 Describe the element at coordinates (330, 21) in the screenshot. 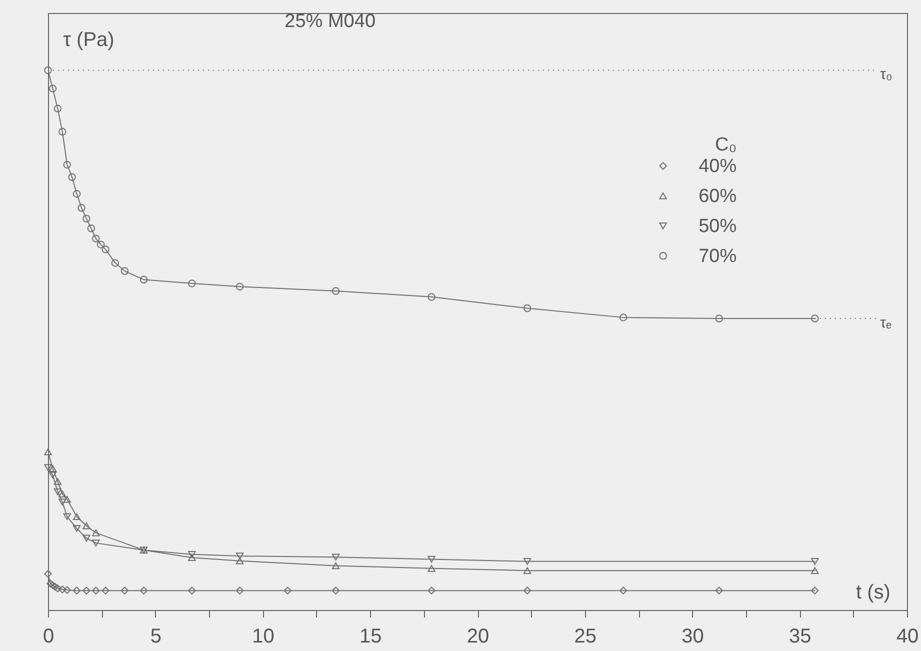

I see `chart-title: 25% M040` at that location.